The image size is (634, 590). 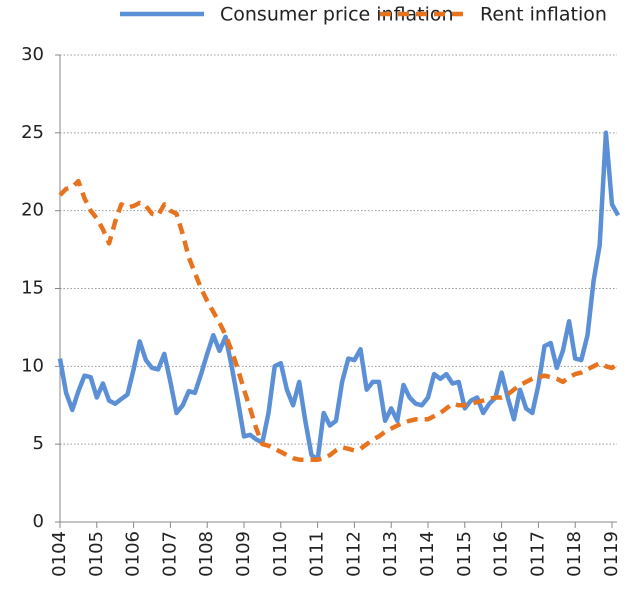 What do you see at coordinates (133, 554) in the screenshot?
I see `x-tick-label: 0106` at bounding box center [133, 554].